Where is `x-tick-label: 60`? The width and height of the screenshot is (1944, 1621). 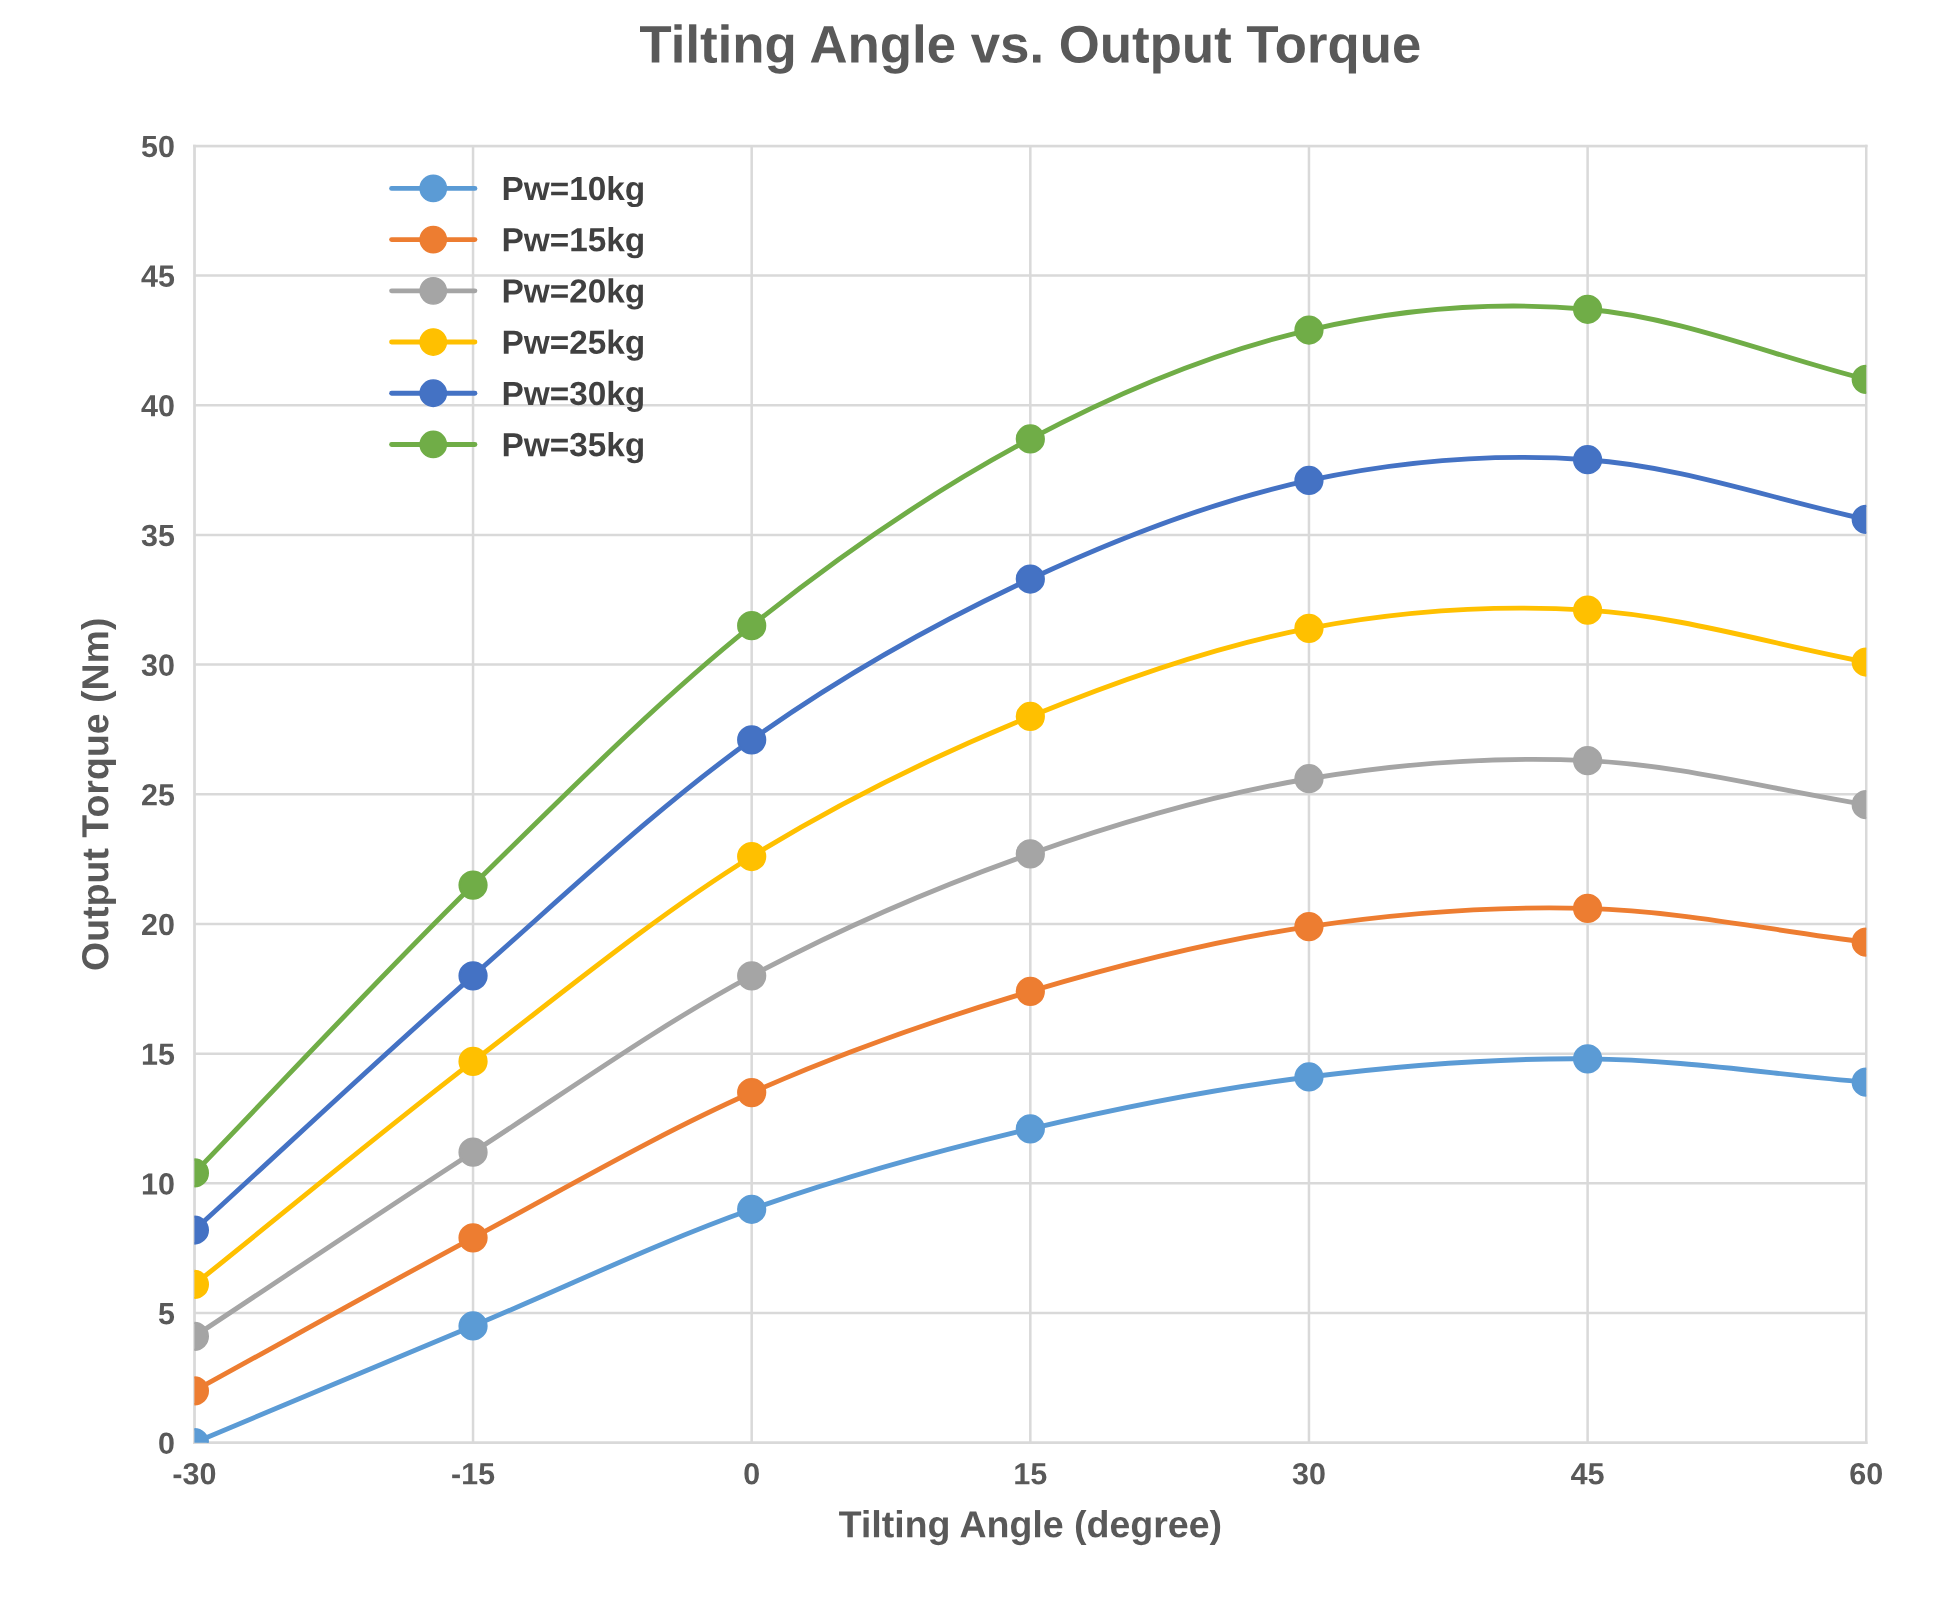 x-tick-label: 60 is located at coordinates (1866, 1473).